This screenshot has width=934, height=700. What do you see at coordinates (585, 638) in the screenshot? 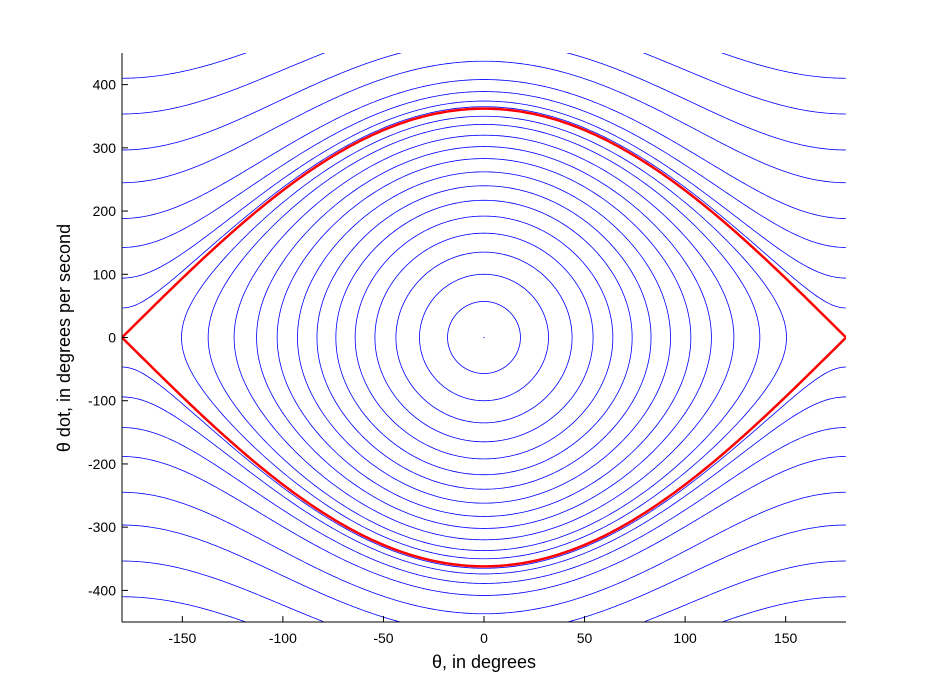
I see `x-tick-label: 50` at bounding box center [585, 638].